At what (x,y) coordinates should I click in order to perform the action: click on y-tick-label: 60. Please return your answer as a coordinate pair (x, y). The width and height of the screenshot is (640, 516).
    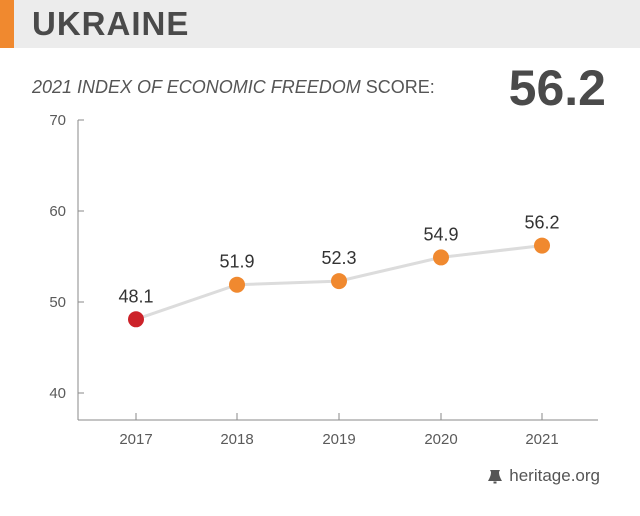
    Looking at the image, I should click on (57, 211).